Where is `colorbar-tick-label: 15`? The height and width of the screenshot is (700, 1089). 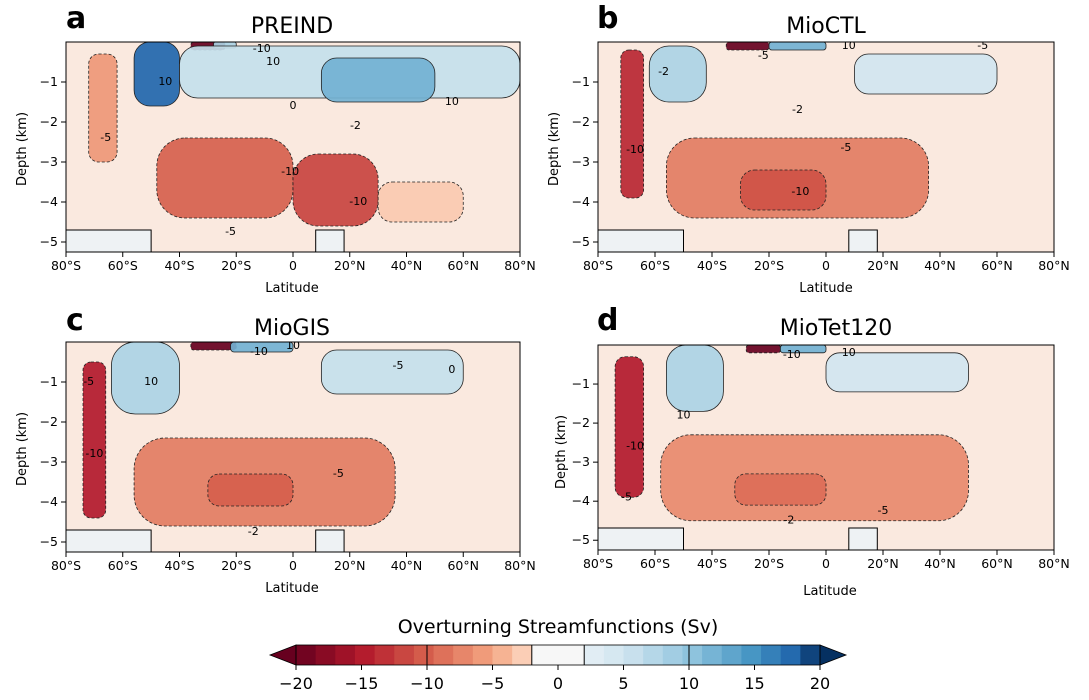
colorbar-tick-label: 15 is located at coordinates (754, 683).